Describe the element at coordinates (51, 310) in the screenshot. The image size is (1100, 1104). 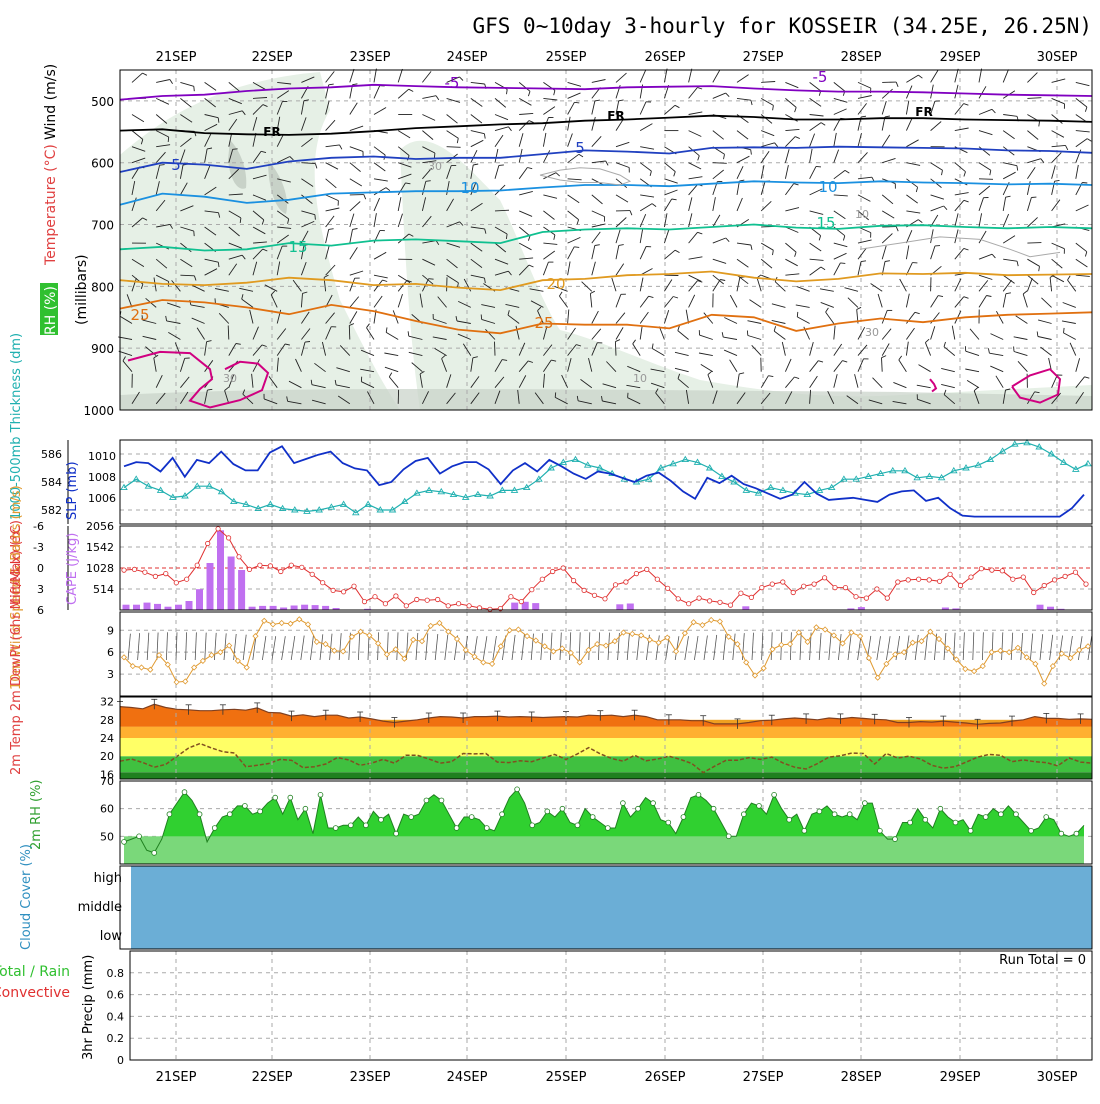
I see `ylabel-rh: RH (%)` at that location.